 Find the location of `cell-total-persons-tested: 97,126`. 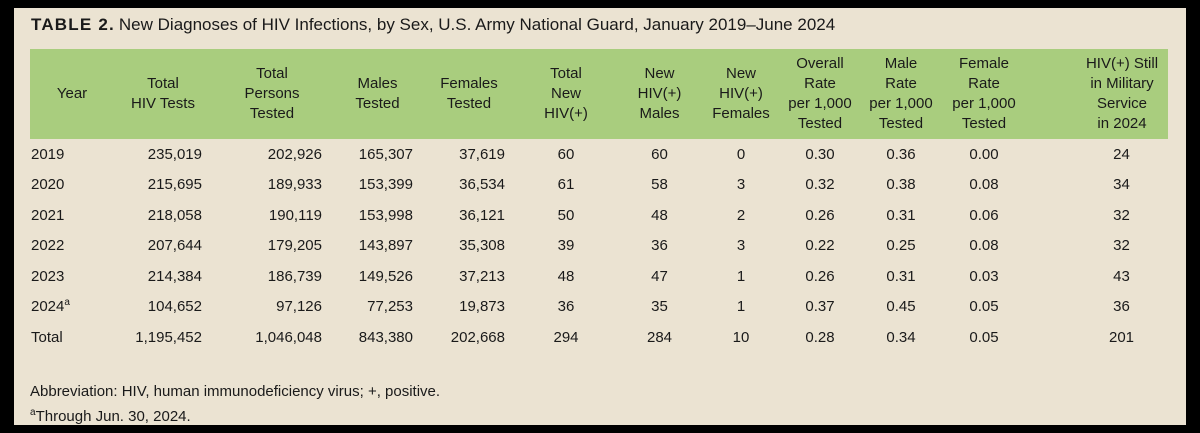

cell-total-persons-tested: 97,126 is located at coordinates (299, 307).